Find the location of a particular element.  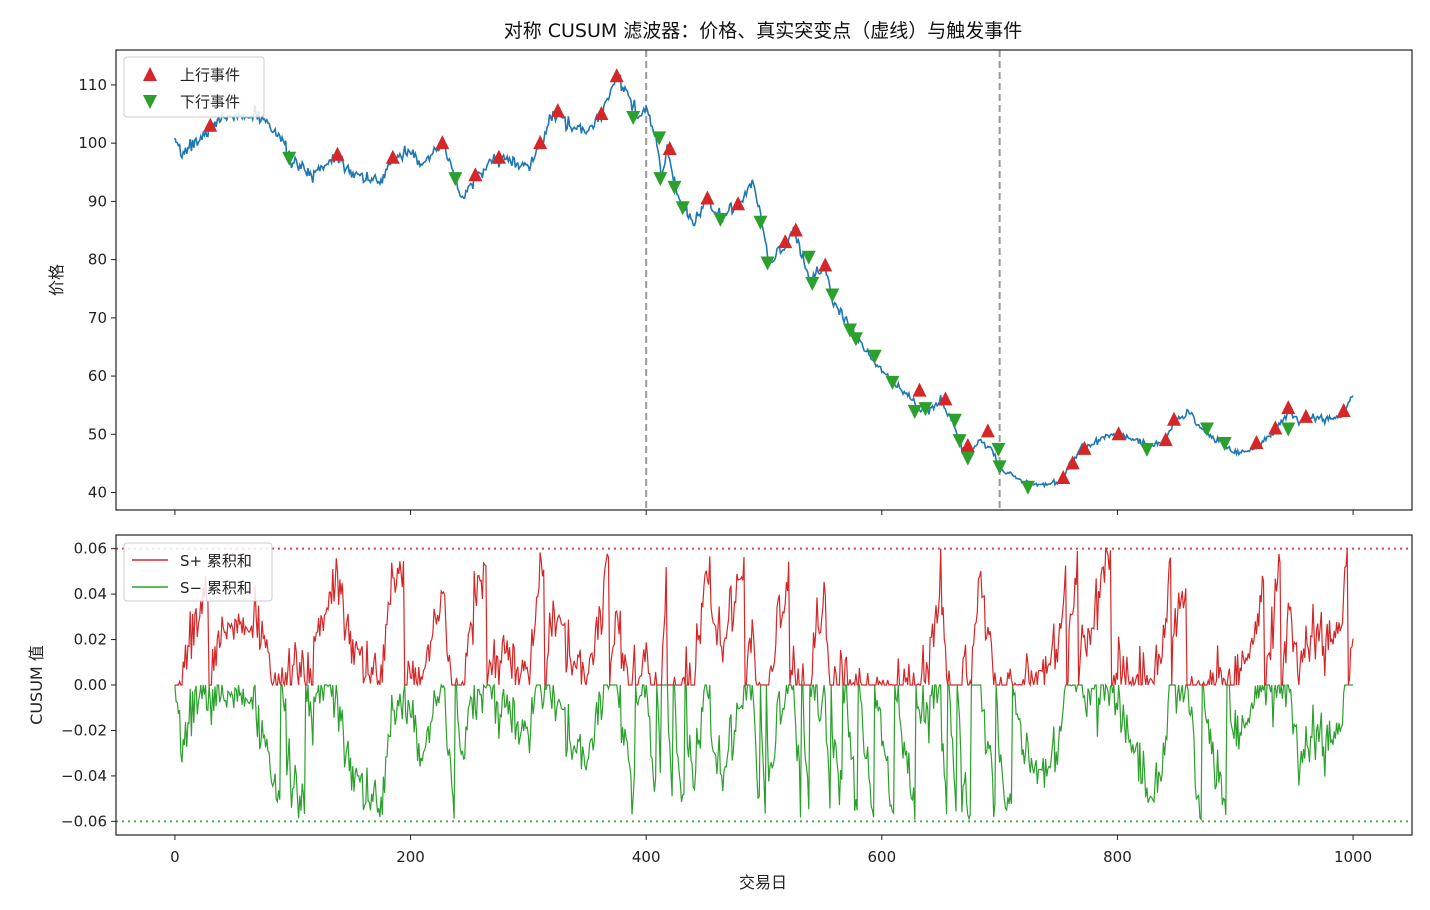

legend-up-label: 上行事件 is located at coordinates (210, 75).